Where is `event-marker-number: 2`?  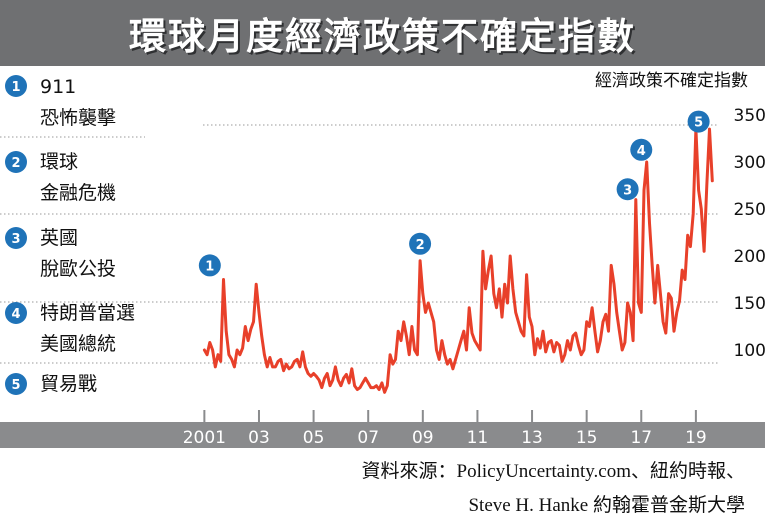
event-marker-number: 2 is located at coordinates (420, 245).